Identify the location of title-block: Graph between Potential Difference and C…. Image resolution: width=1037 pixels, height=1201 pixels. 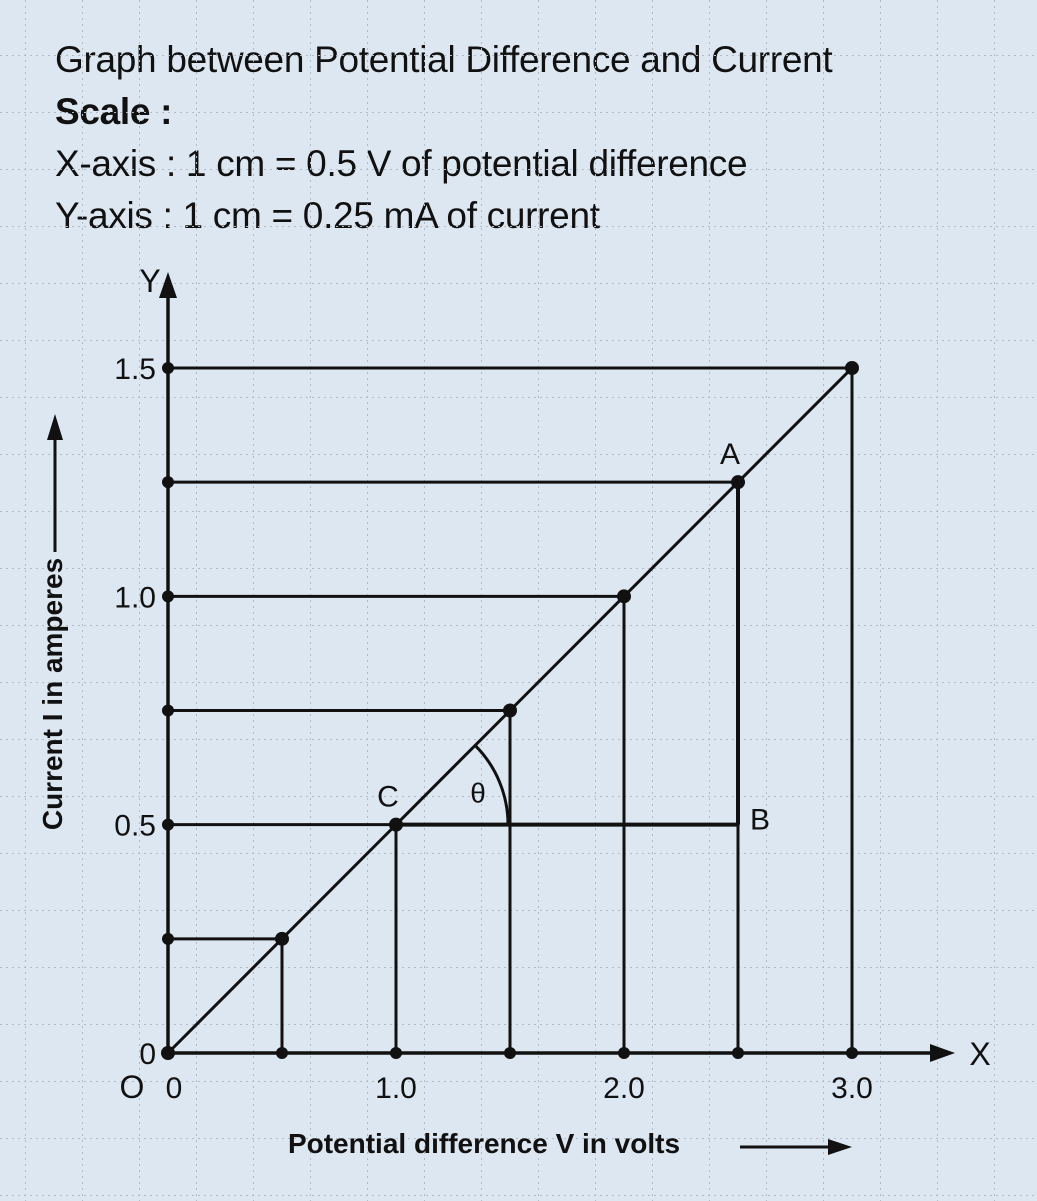
(444, 138).